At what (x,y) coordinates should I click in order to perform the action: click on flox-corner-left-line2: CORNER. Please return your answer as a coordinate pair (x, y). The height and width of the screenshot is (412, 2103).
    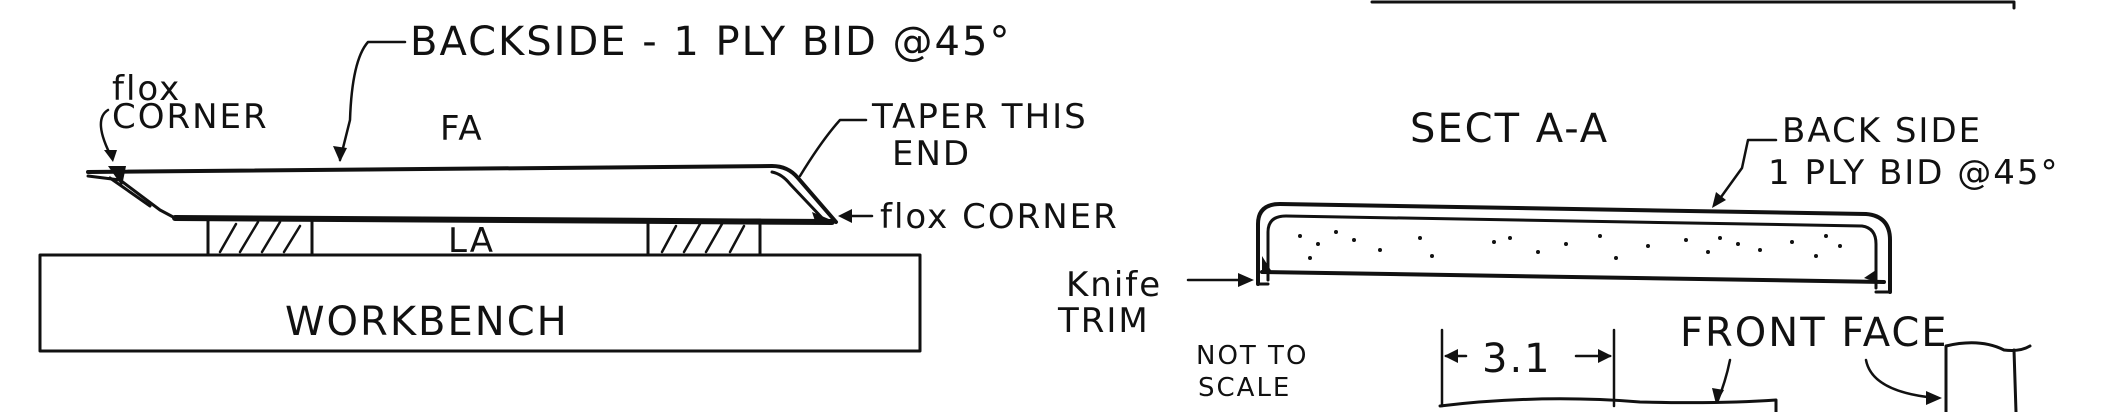
    Looking at the image, I should click on (190, 117).